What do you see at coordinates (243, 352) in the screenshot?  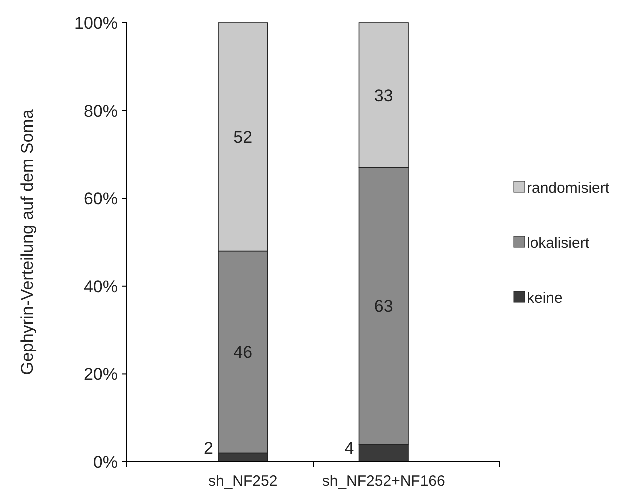 I see `data-label: 46` at bounding box center [243, 352].